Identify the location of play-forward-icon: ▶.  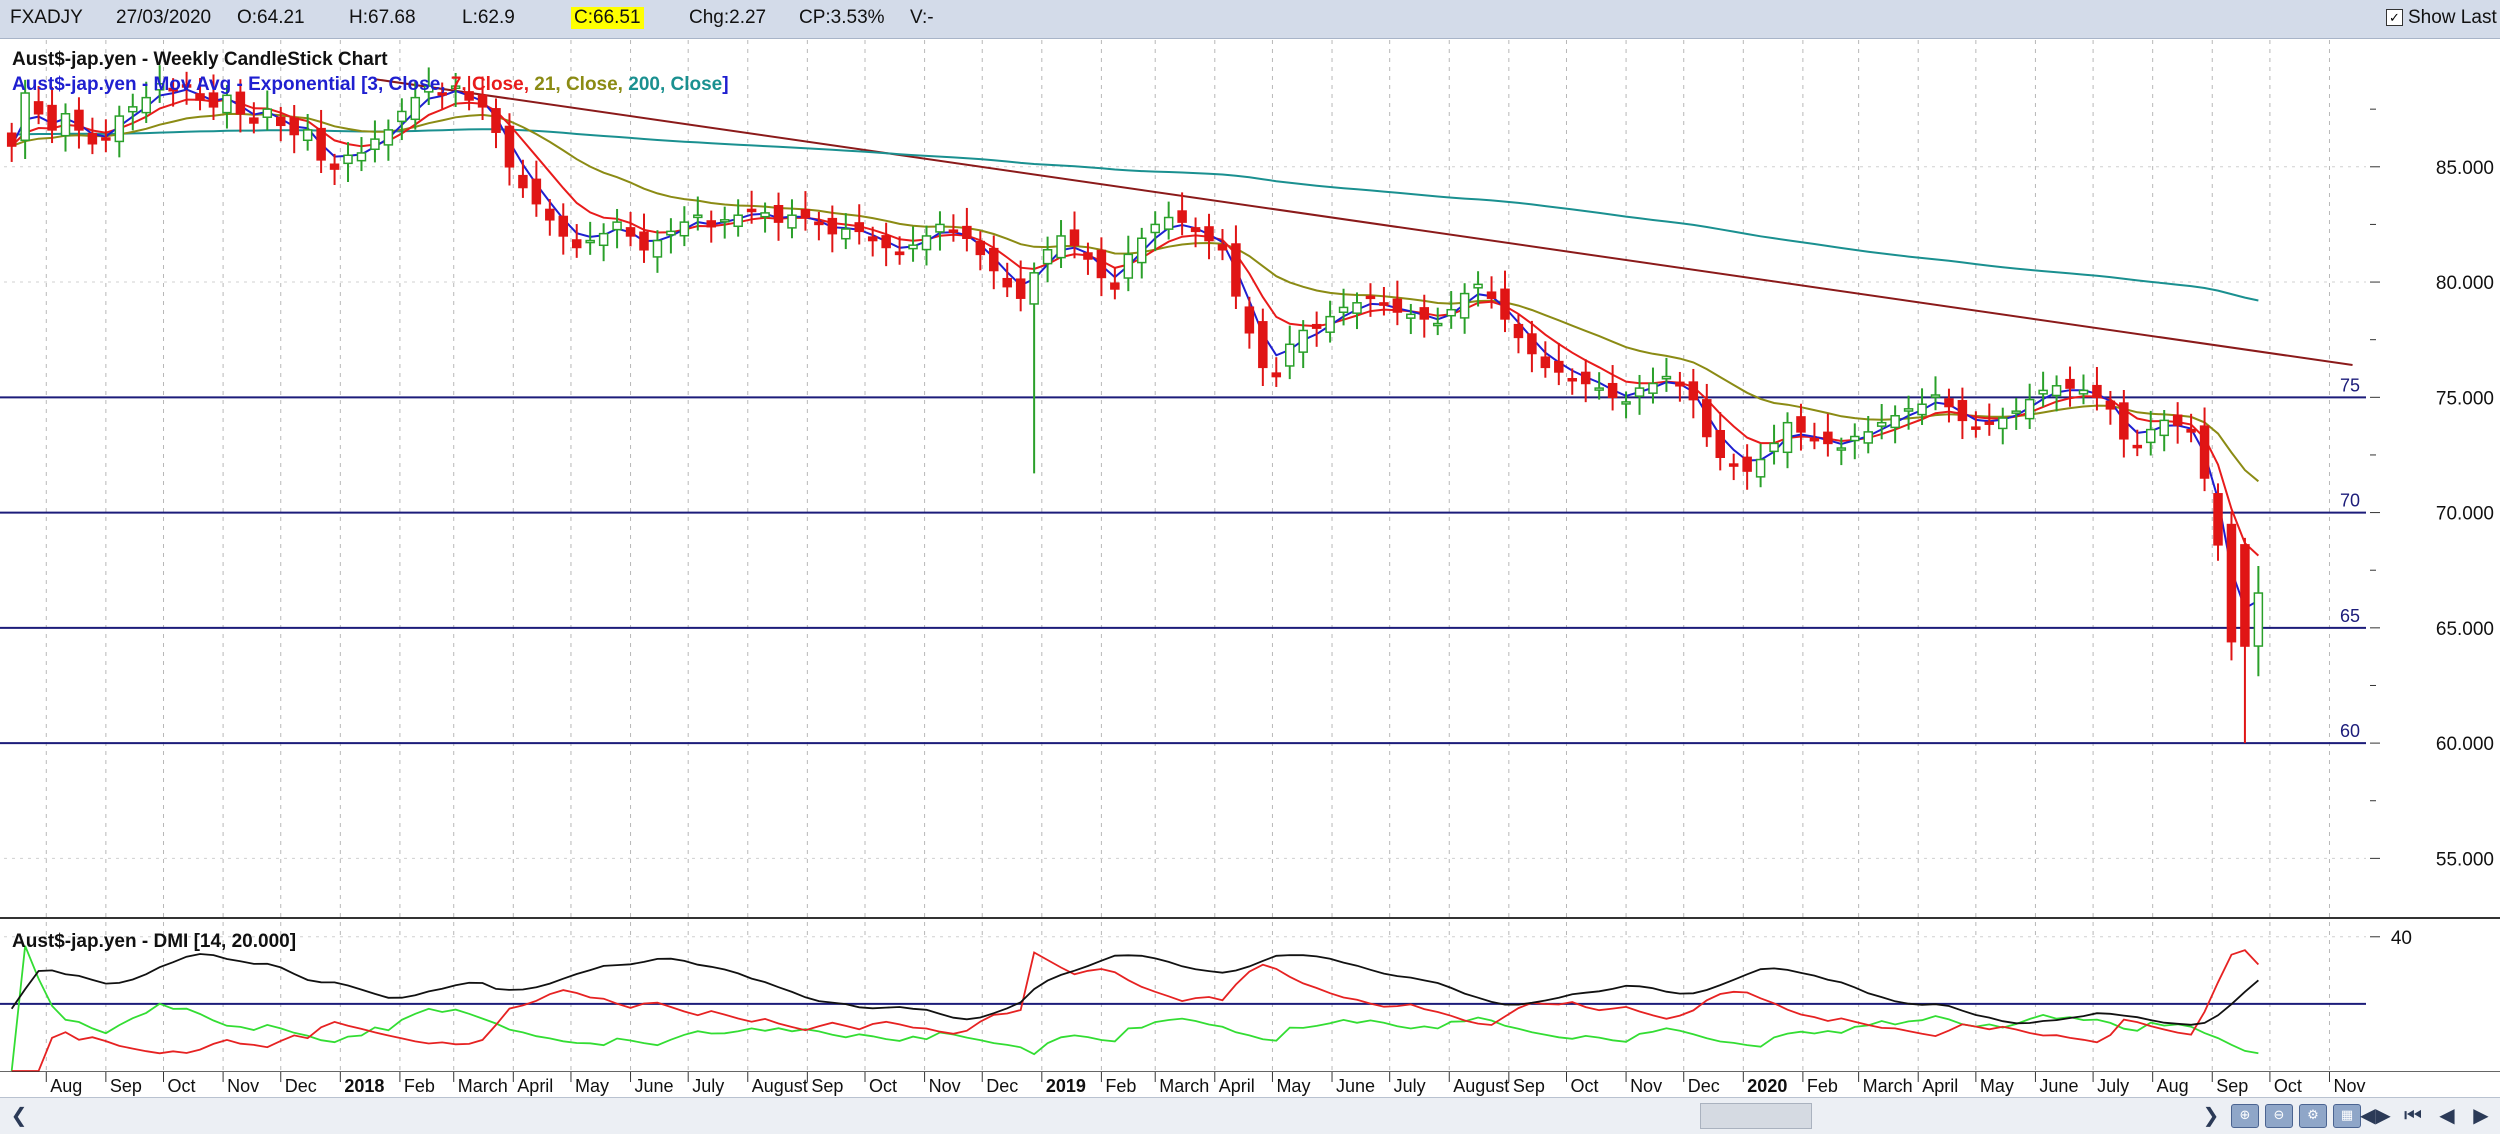
(2481, 1115).